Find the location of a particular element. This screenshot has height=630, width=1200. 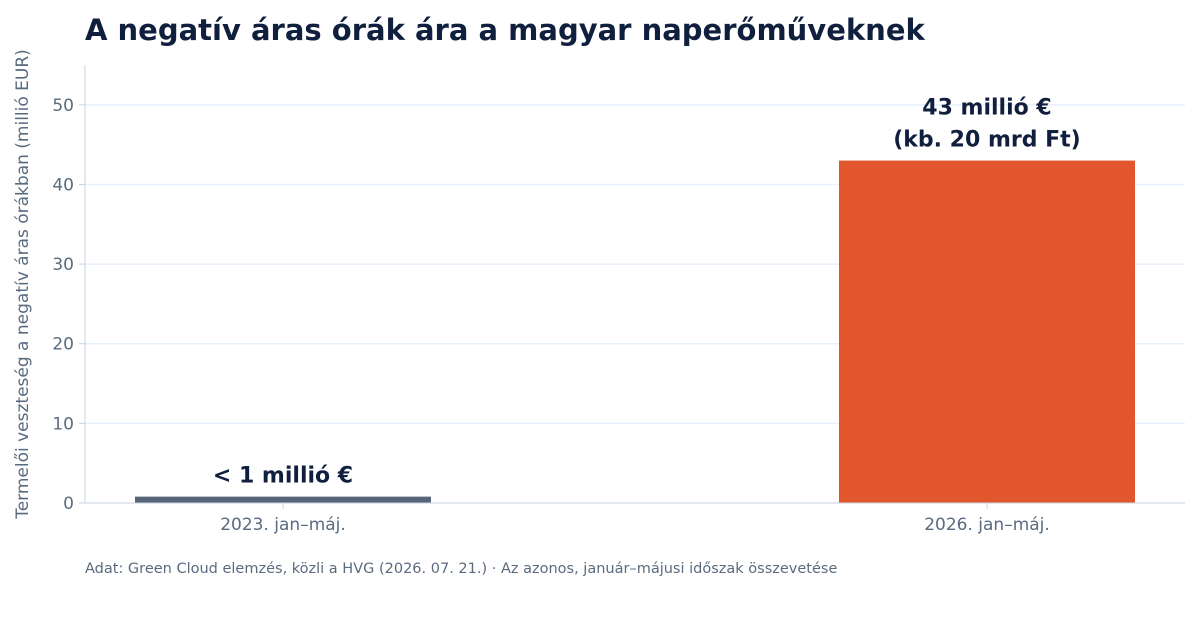

y-tick-label: 20 is located at coordinates (63, 345).